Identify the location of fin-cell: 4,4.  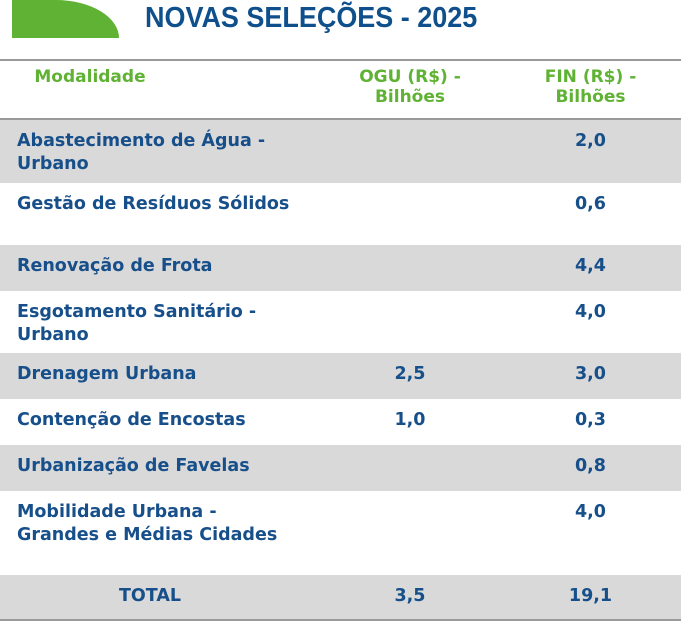
(590, 268).